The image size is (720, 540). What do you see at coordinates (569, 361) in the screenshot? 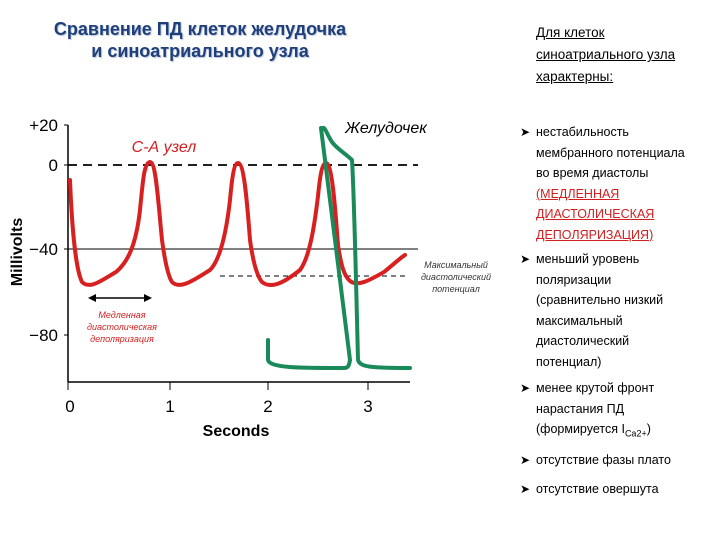
I see `feature-line: потенциал)` at bounding box center [569, 361].